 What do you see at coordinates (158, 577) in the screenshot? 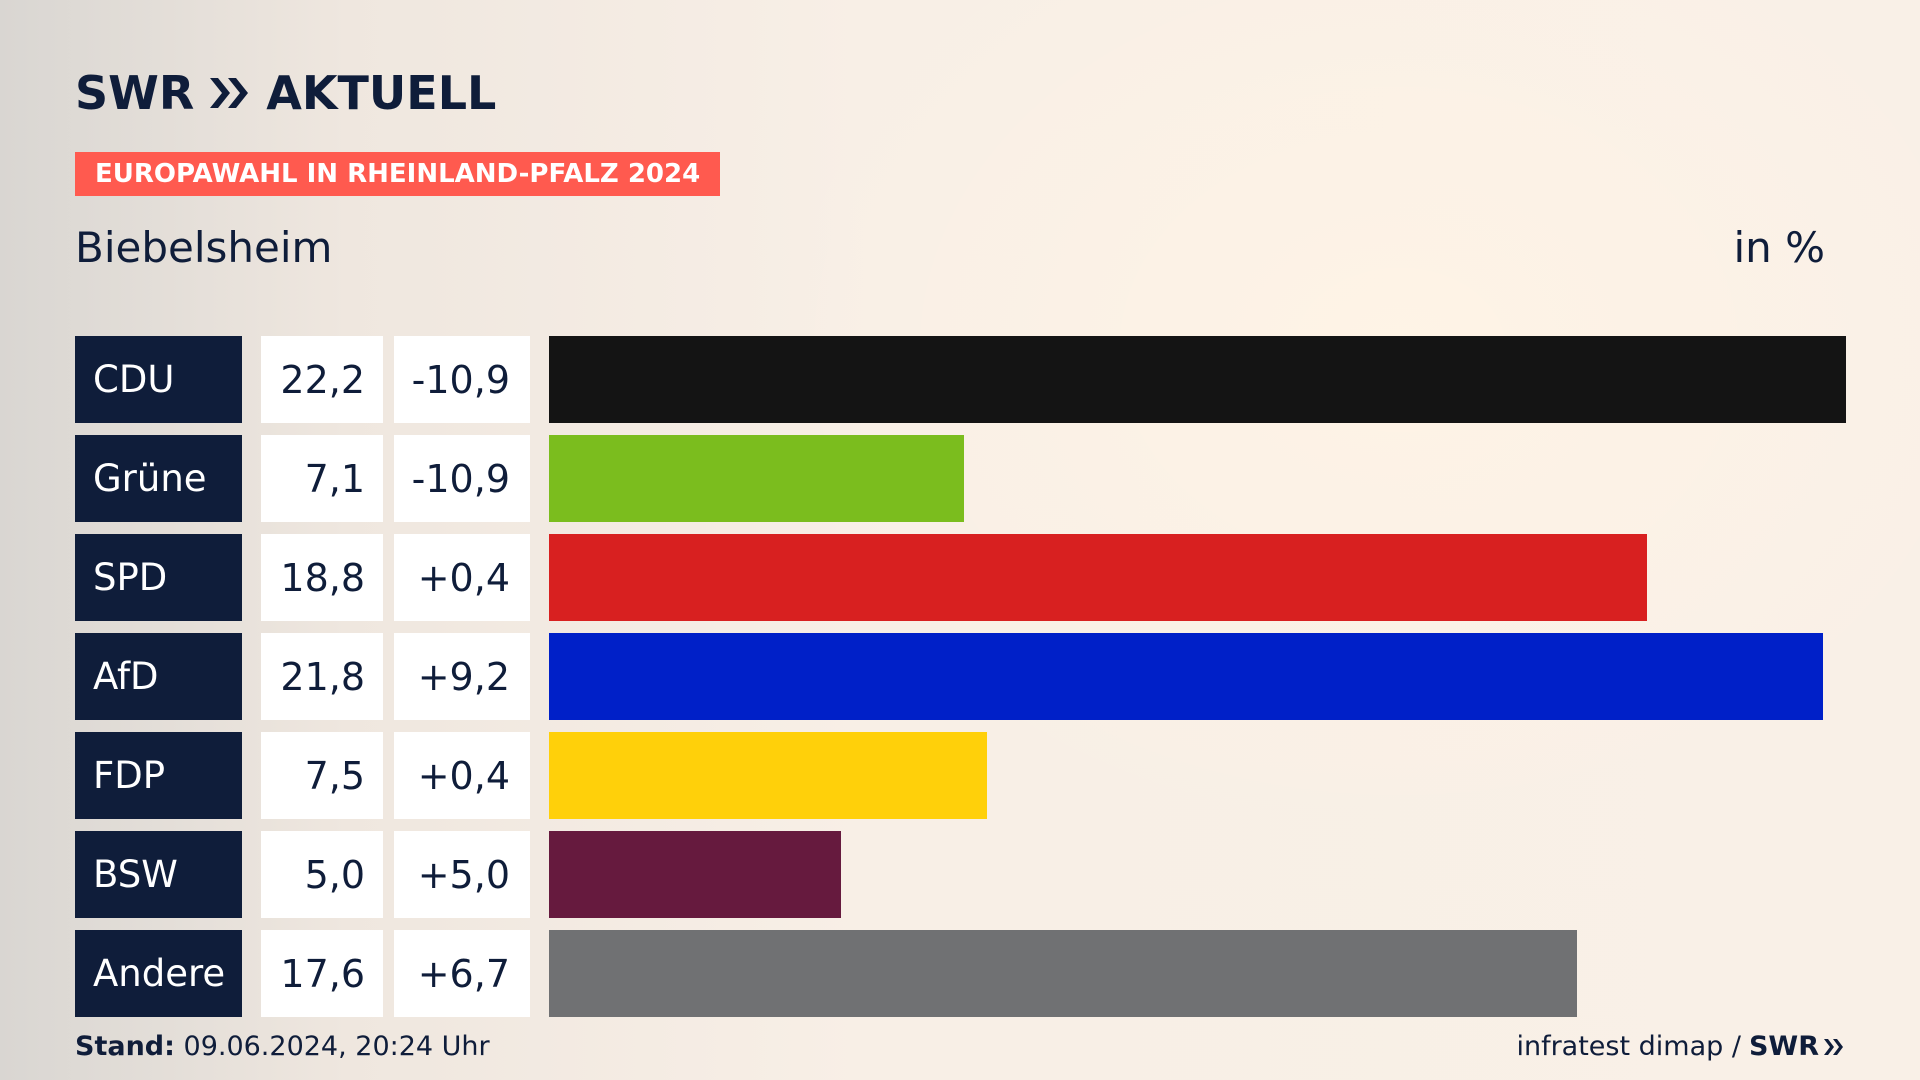
I see `party-label: SPD` at bounding box center [158, 577].